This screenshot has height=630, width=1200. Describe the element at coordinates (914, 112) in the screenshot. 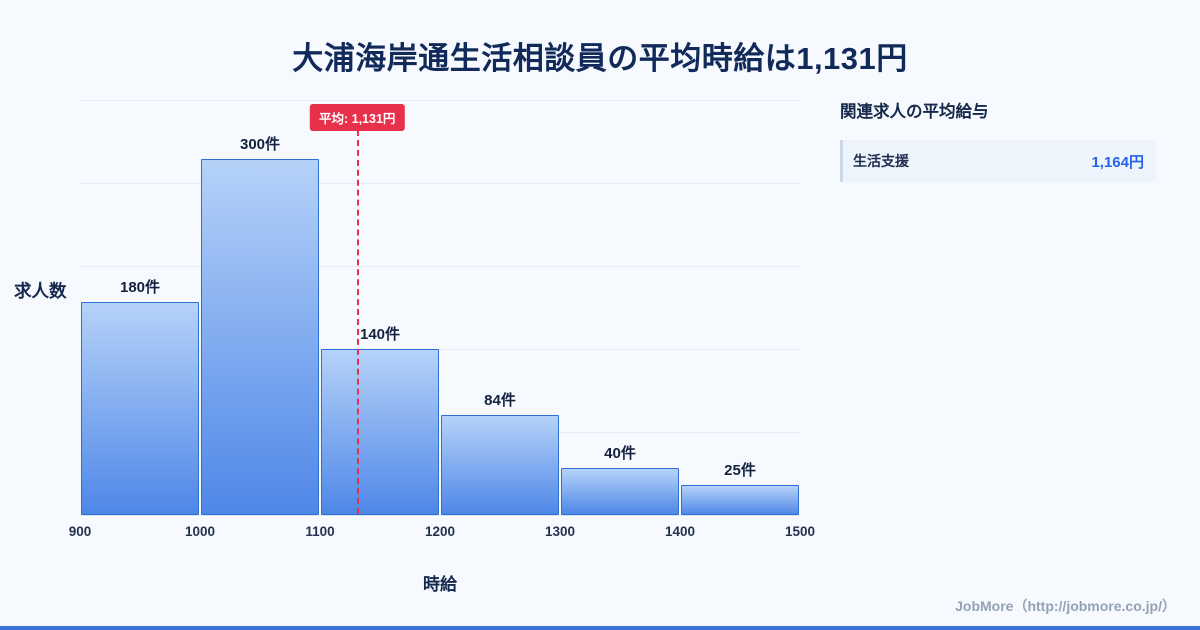

I see `related-panel-title: 関連求人の平均給与` at that location.